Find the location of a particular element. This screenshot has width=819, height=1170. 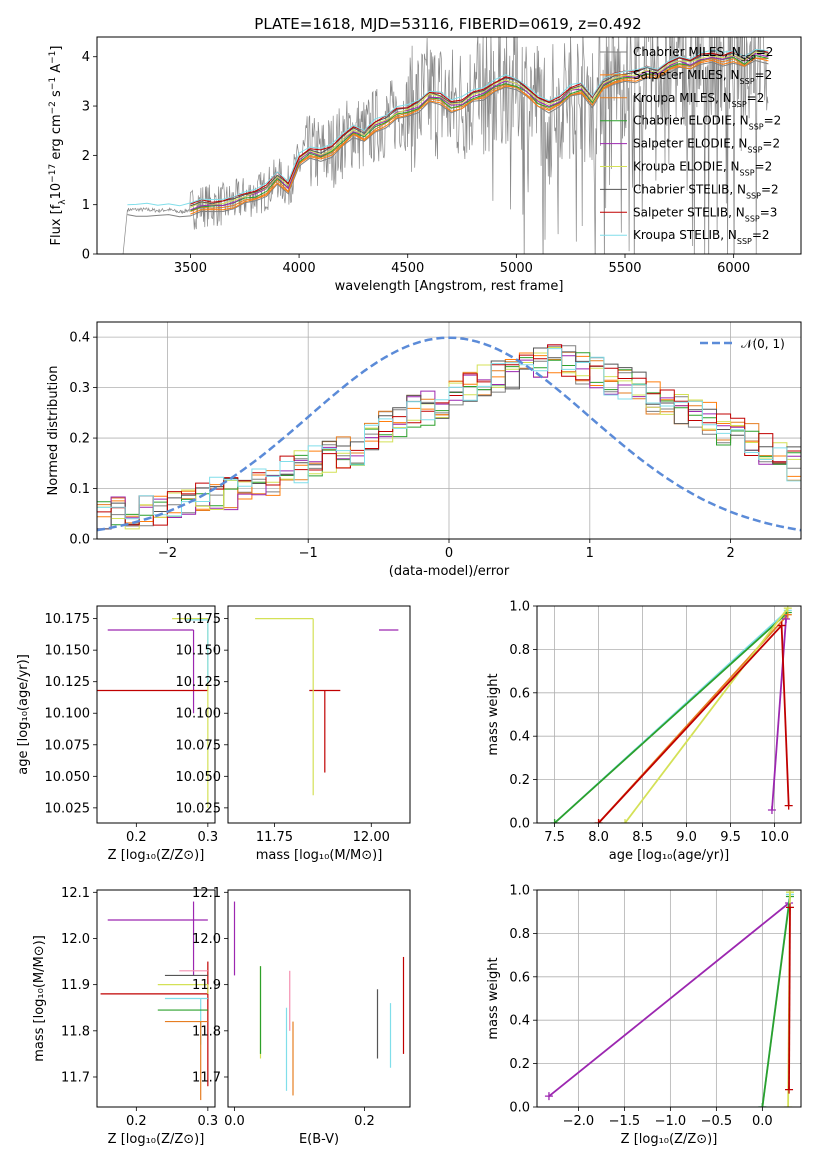

x-tick-label: −0.5 is located at coordinates (717, 1121).